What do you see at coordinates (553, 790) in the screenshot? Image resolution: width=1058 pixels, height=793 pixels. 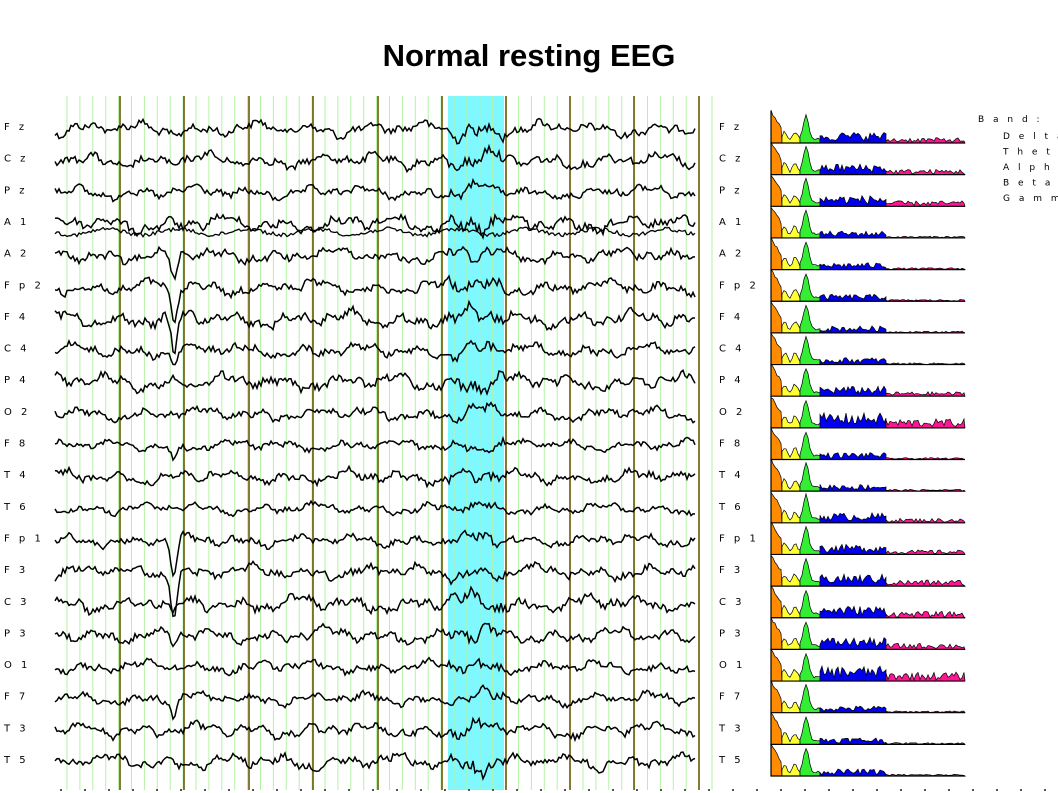 I see `bottom-border` at bounding box center [553, 790].